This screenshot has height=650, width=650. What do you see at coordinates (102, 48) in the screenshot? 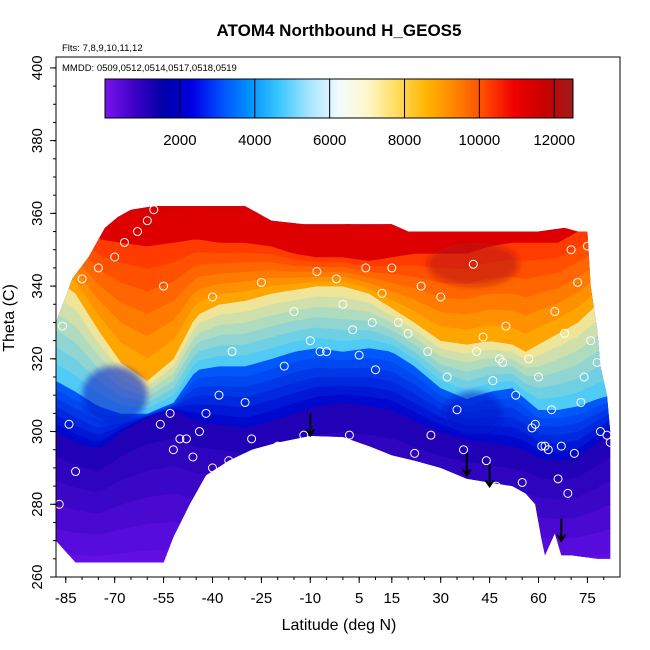
I see `flights-note: Flts: 7,8,9,10,11,12` at bounding box center [102, 48].